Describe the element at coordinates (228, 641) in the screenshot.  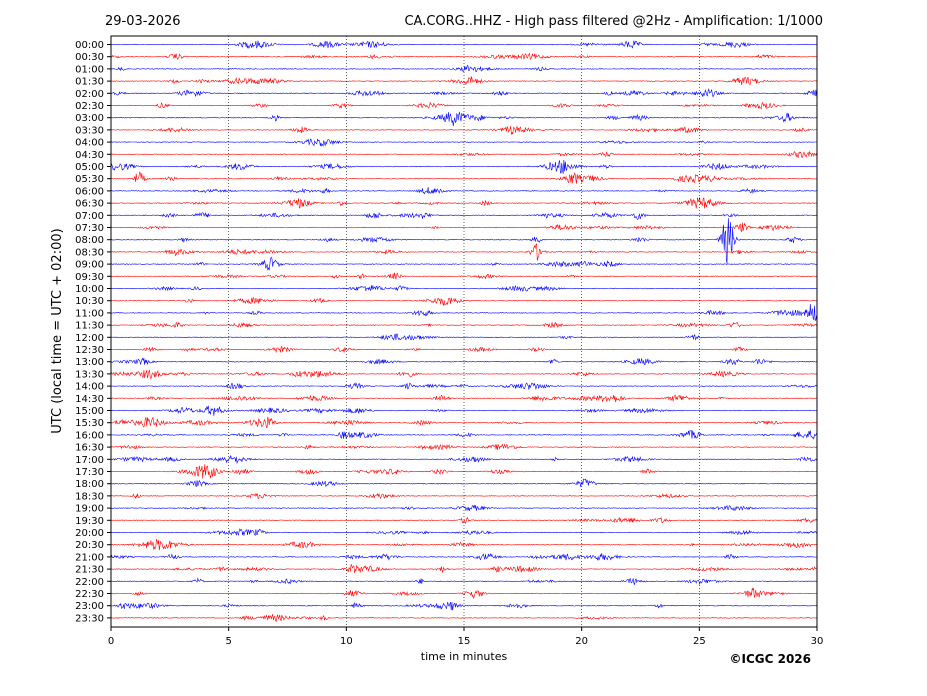
I see `x-tick-label: 5` at that location.